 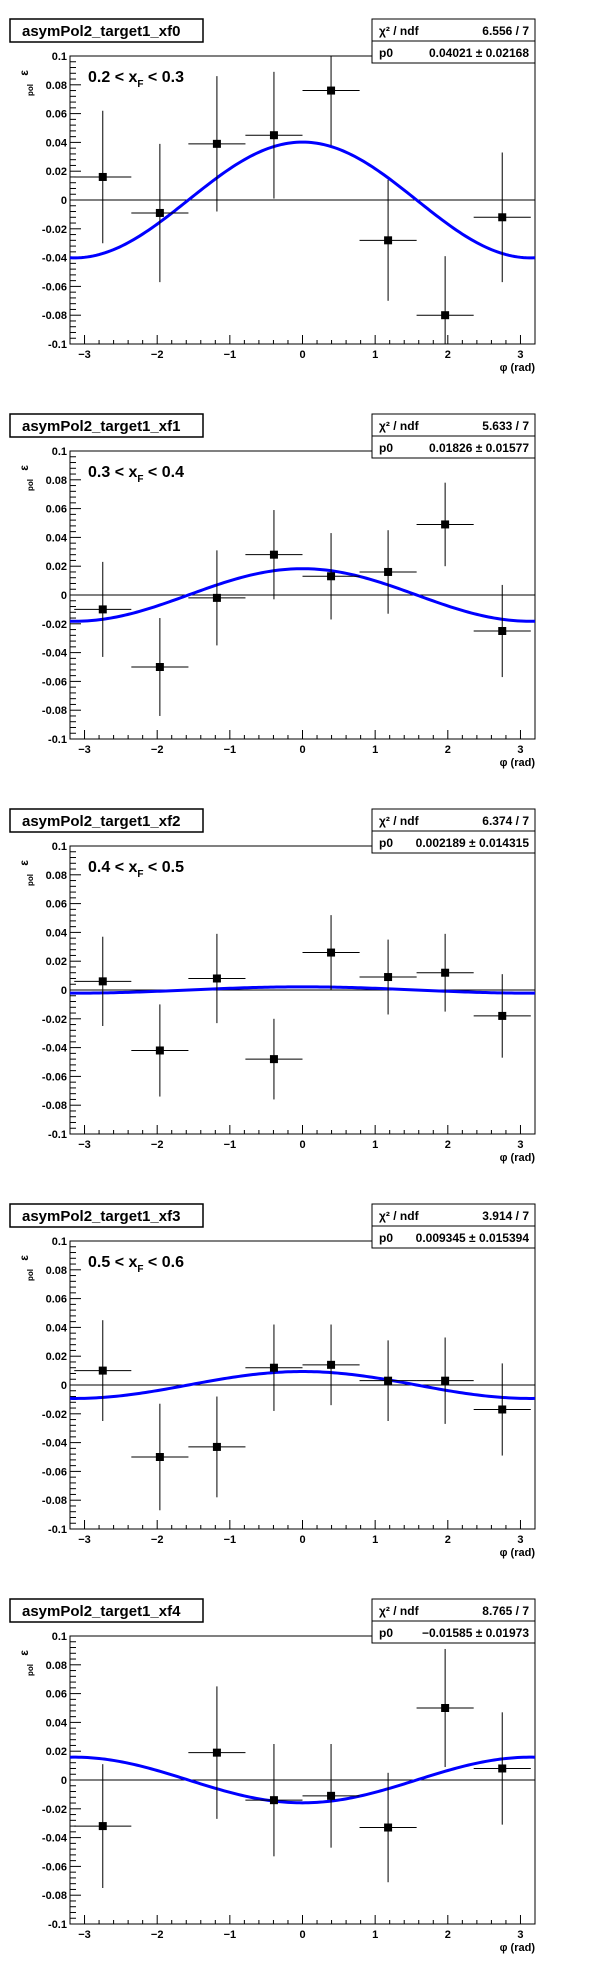 What do you see at coordinates (375, 355) in the screenshot?
I see `x-tick-label: 1` at bounding box center [375, 355].